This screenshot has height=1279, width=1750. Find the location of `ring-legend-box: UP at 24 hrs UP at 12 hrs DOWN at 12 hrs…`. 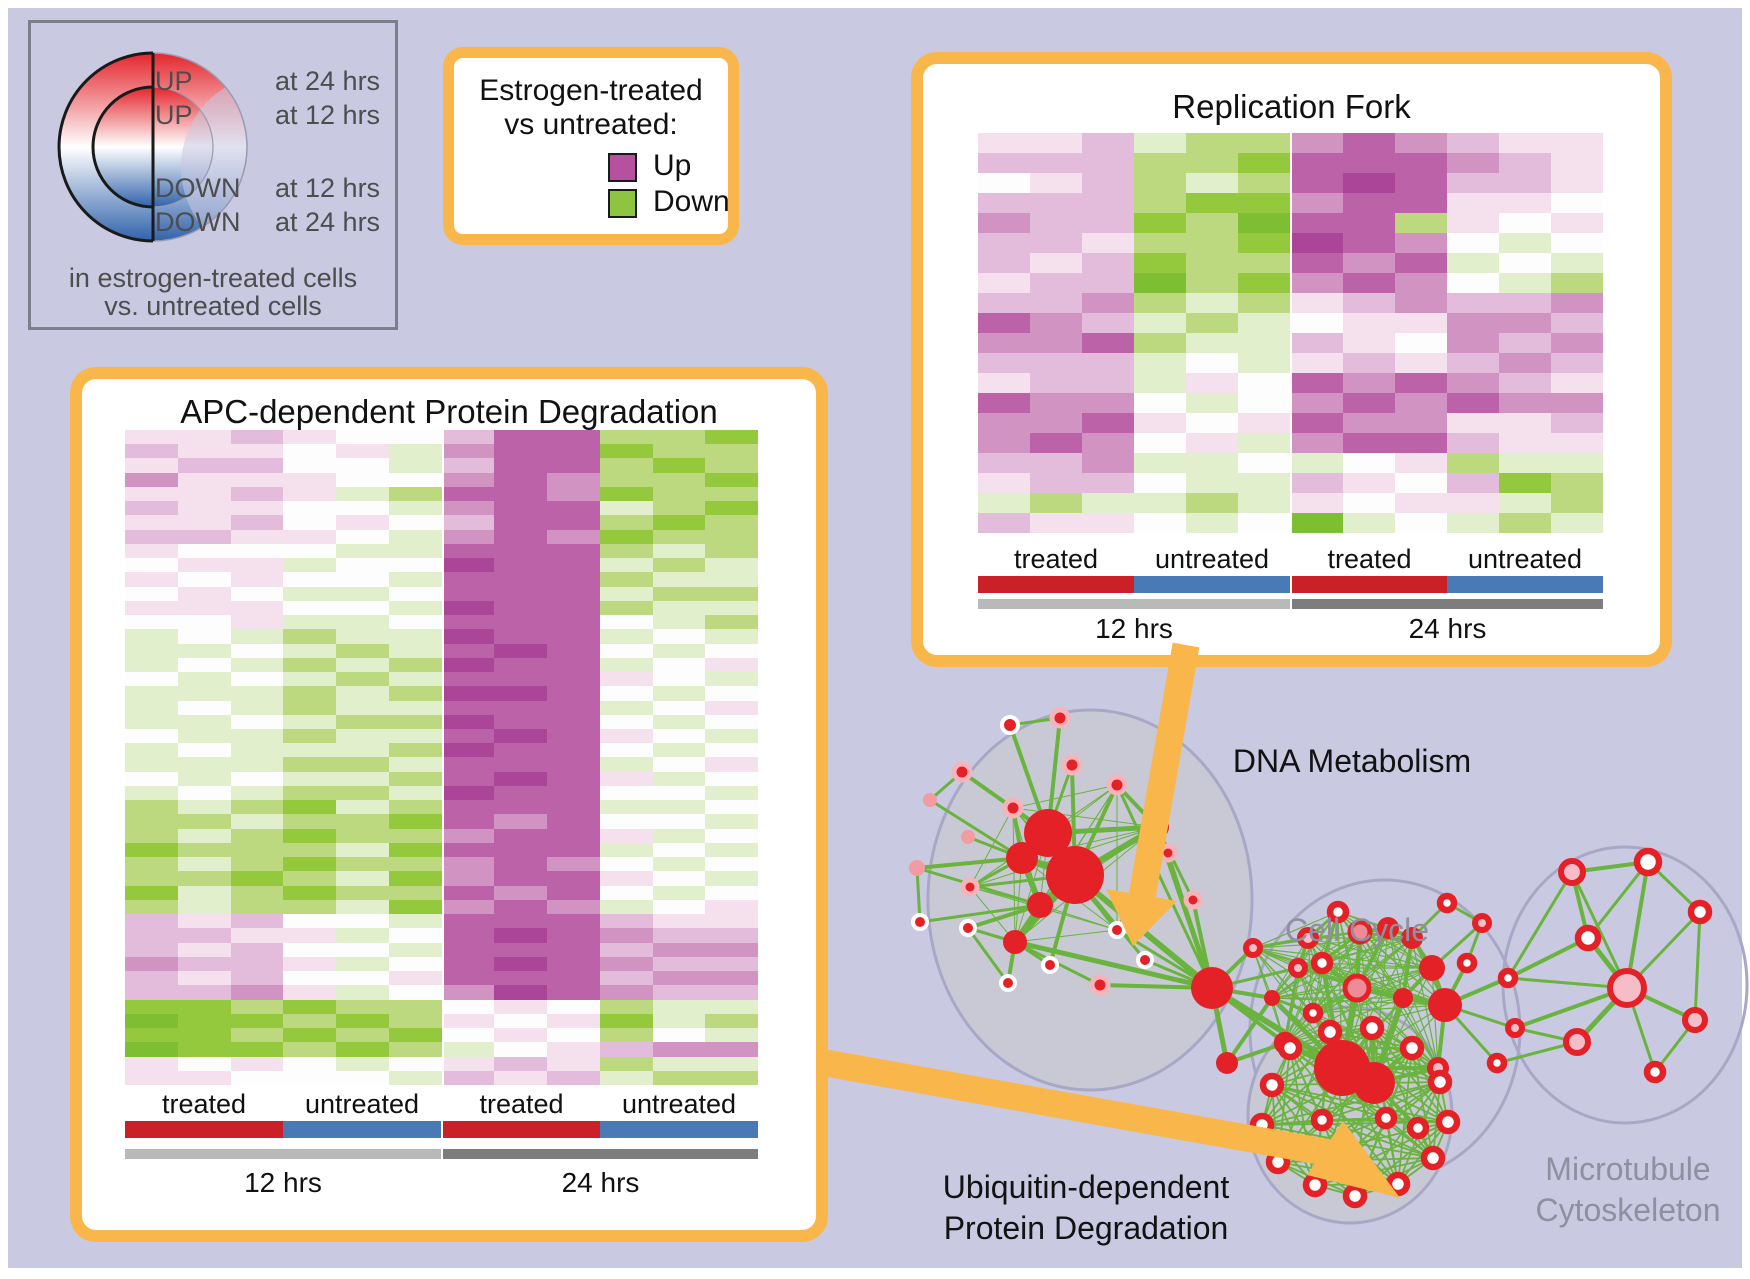

ring-legend-box: UP at 24 hrs UP at 12 hrs DOWN at 12 hrs… is located at coordinates (213, 175).